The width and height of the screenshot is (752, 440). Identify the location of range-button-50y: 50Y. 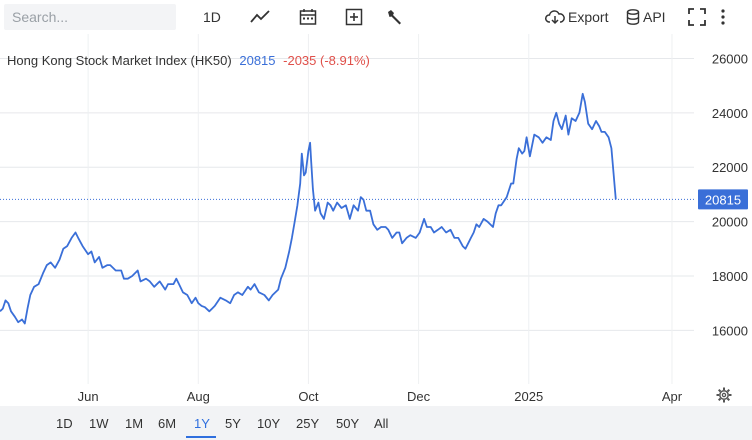
(348, 423).